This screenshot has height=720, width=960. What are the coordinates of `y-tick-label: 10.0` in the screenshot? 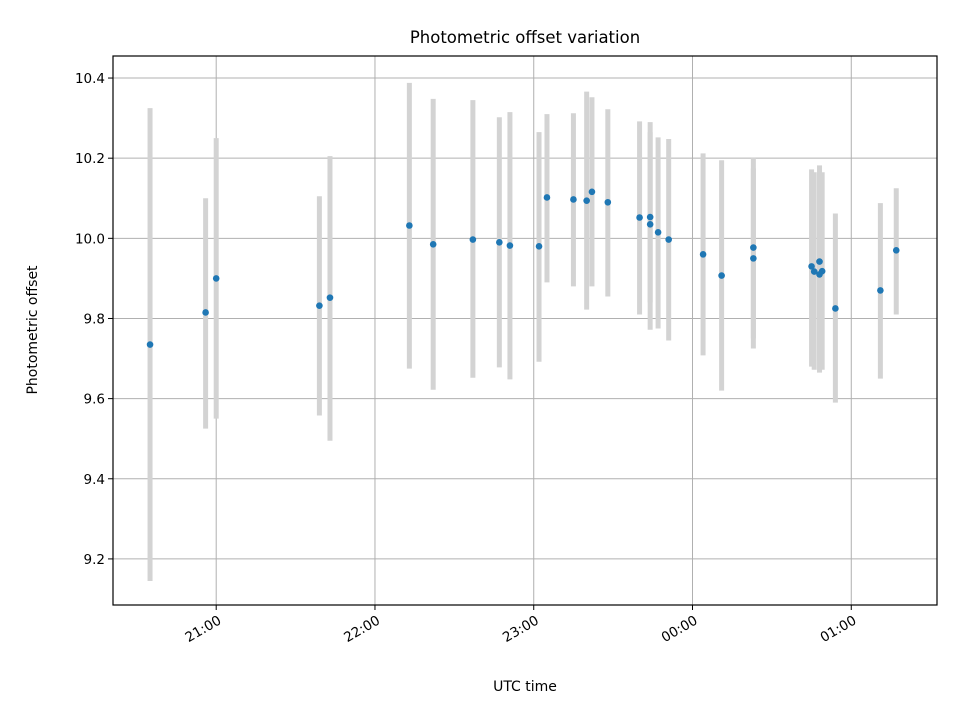 It's located at (90, 239).